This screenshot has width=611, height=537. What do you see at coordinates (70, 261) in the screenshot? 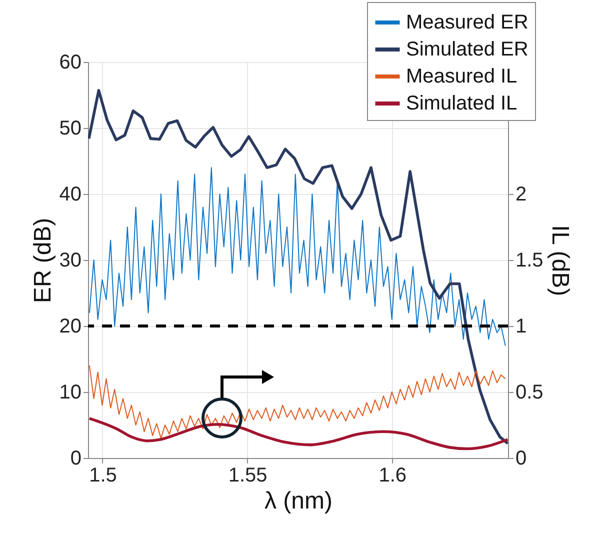
I see `y-tick-label: 30` at bounding box center [70, 261].